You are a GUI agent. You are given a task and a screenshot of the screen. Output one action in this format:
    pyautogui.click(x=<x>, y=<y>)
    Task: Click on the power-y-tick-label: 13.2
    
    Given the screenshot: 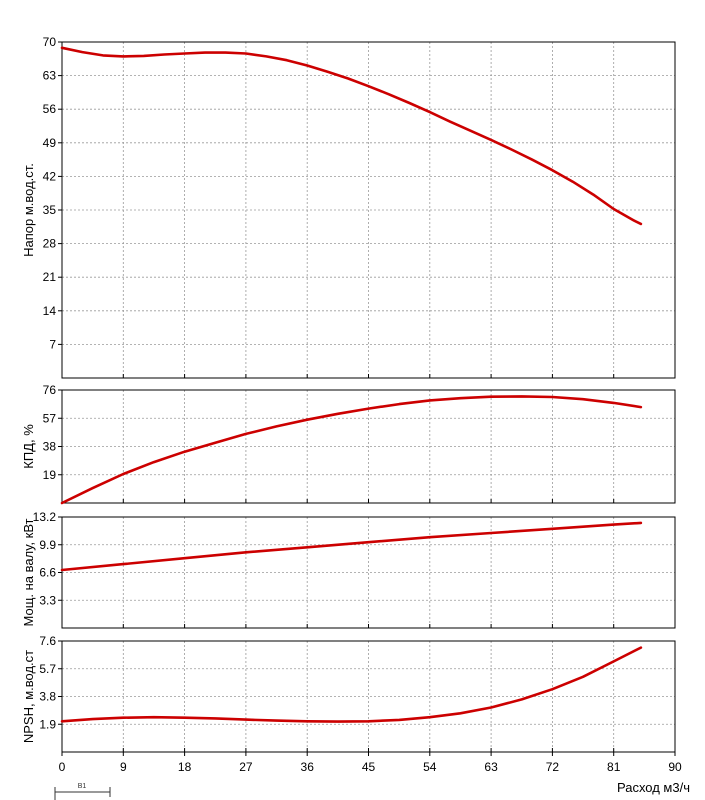 What is the action you would take?
    pyautogui.click(x=45, y=517)
    